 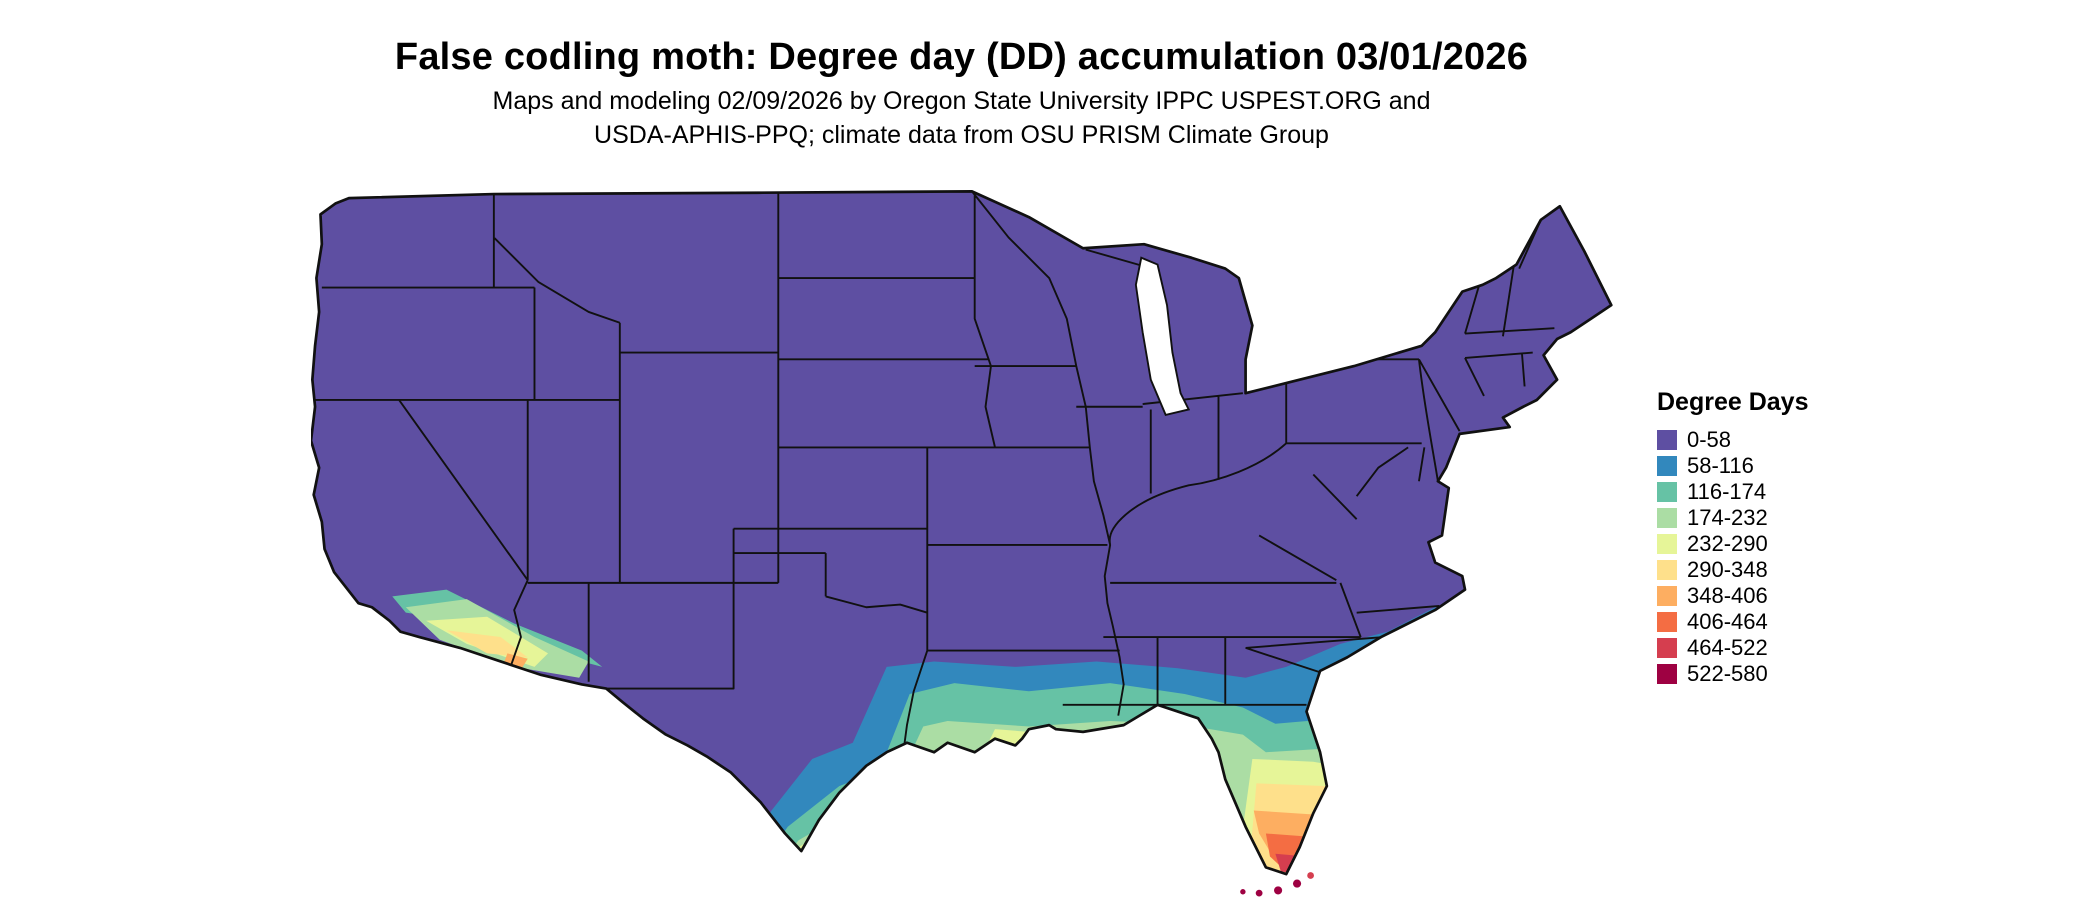 I want to click on legend-row: 58-116, so click(x=1732, y=466).